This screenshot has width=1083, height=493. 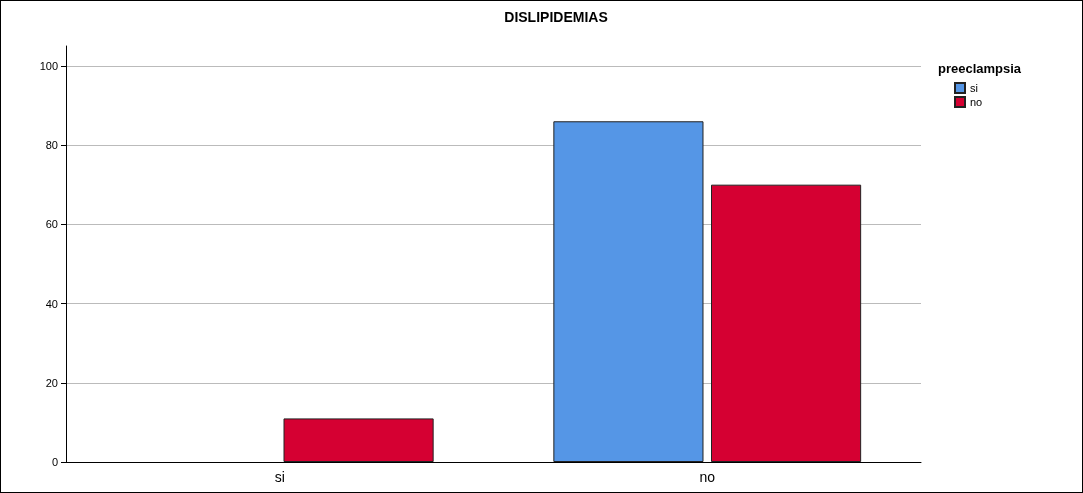 What do you see at coordinates (48, 65) in the screenshot?
I see `y-tick-label: 100` at bounding box center [48, 65].